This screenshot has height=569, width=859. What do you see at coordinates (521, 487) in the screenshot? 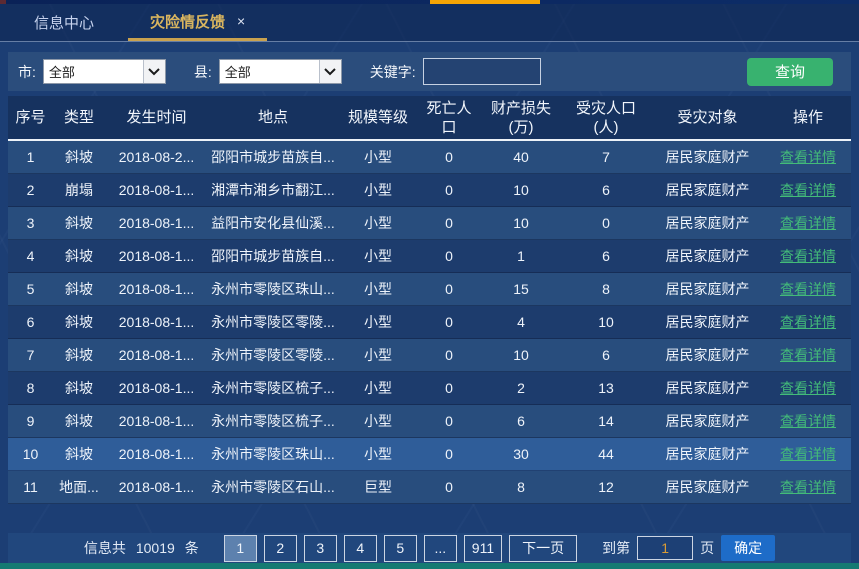
I see `cell-loss: 8` at bounding box center [521, 487].